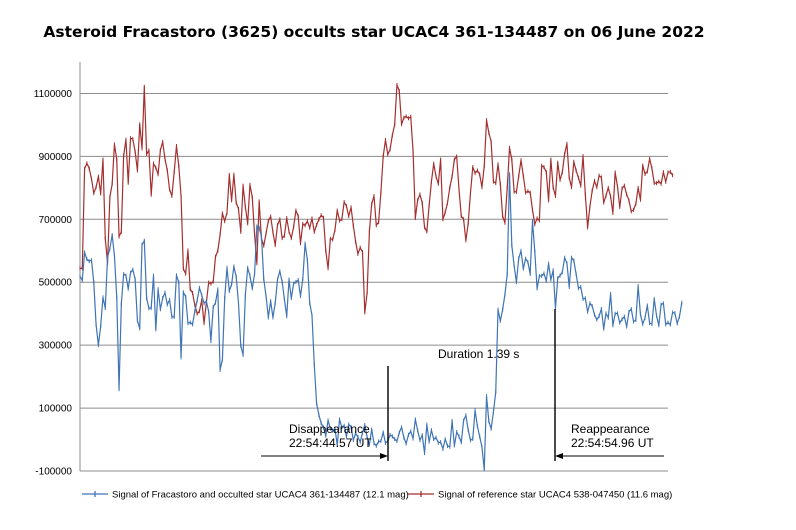 The width and height of the screenshot is (796, 530). What do you see at coordinates (478, 354) in the screenshot?
I see `duration-label: Duration 1.39 s` at bounding box center [478, 354].